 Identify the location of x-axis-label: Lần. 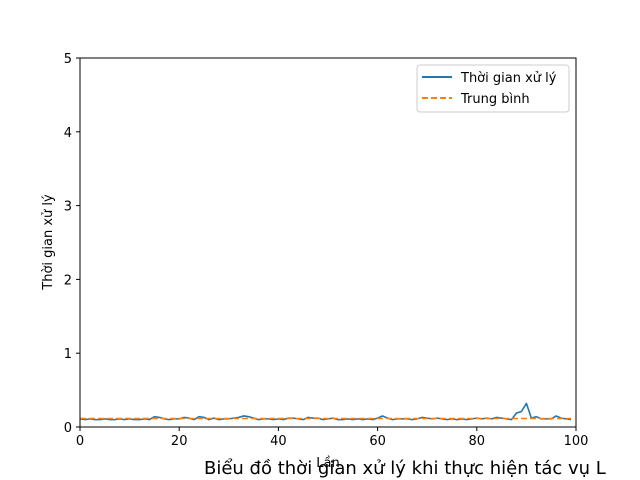
(327, 463).